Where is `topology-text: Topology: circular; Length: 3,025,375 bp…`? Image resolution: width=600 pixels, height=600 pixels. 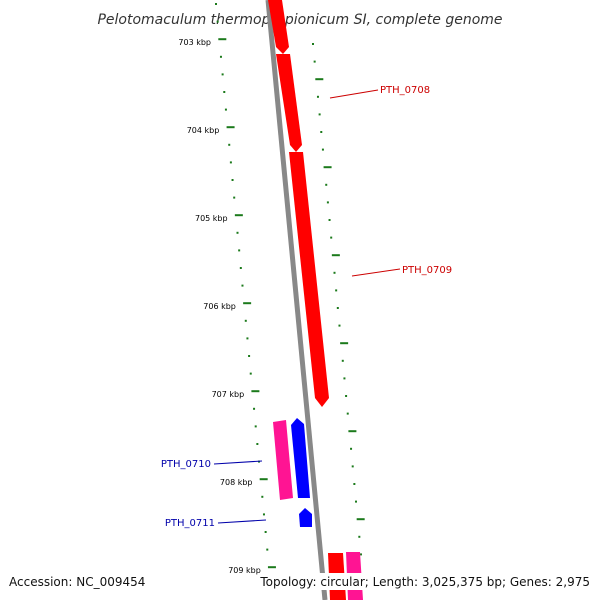 topology-text: Topology: circular; Length: 3,025,375 bp… is located at coordinates (424, 582).